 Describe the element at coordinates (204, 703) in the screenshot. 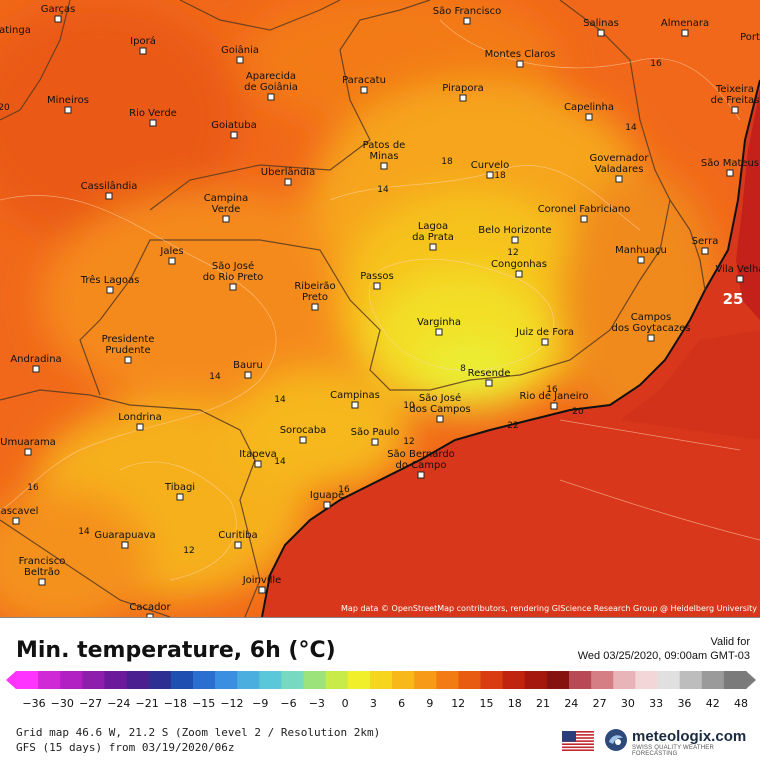

I see `scale-tick-label: −15` at that location.